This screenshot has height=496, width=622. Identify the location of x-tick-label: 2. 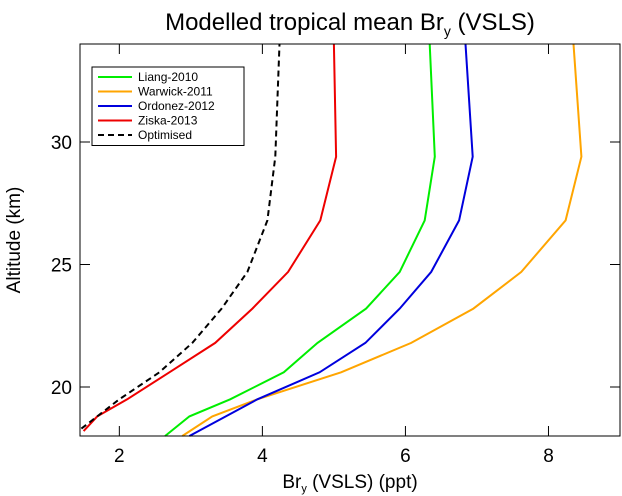
(119, 456).